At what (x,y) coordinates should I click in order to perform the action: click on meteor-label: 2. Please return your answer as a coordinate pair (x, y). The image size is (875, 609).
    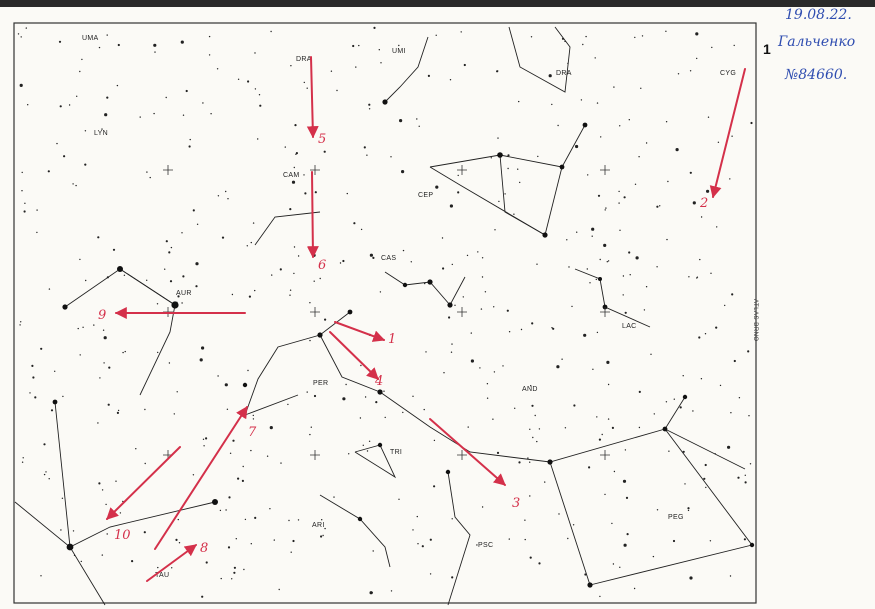
    Looking at the image, I should click on (703, 203).